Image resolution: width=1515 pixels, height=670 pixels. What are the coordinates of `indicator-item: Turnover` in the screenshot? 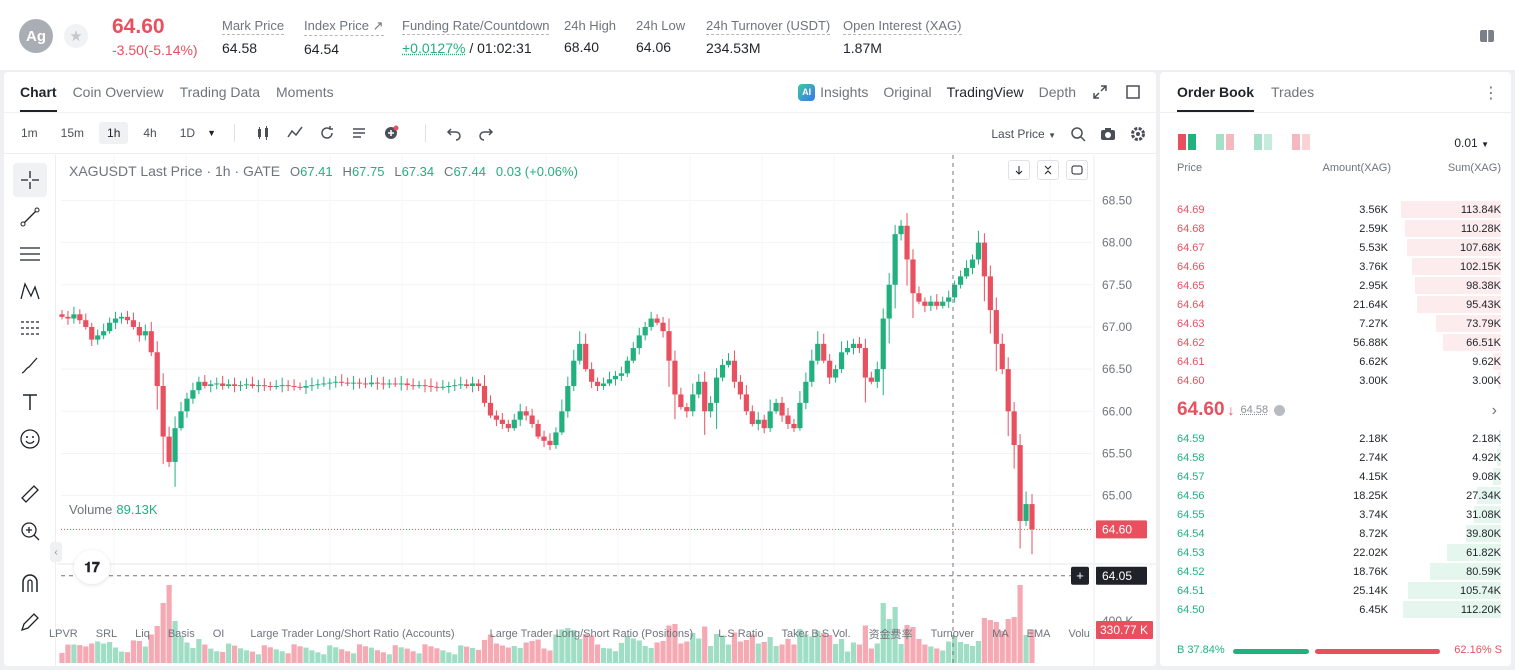 It's located at (952, 634).